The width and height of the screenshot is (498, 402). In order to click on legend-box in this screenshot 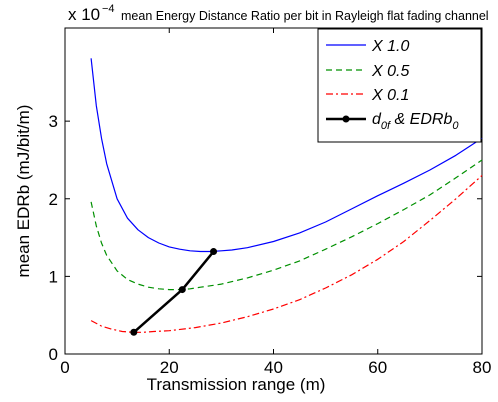, I will do `click(399, 85)`.